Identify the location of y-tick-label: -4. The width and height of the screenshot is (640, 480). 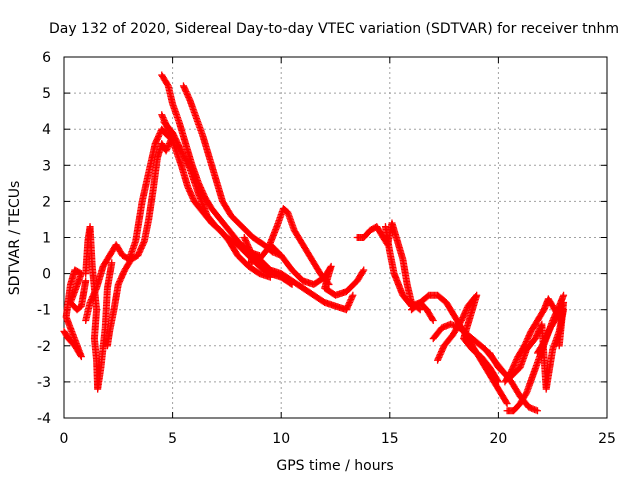
(44, 419).